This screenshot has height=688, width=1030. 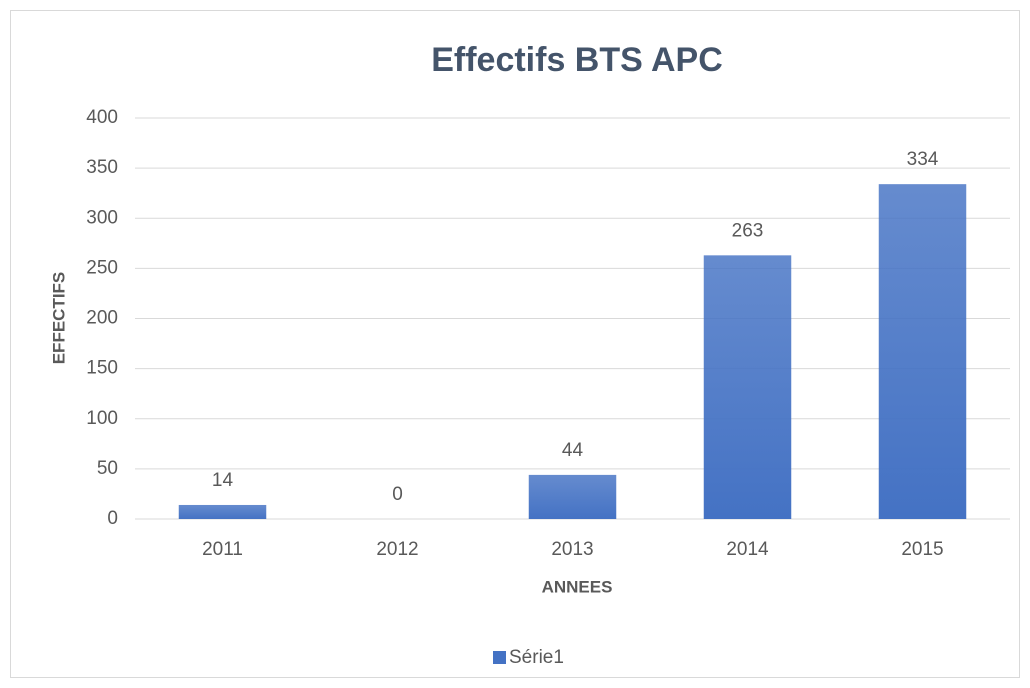 What do you see at coordinates (102, 217) in the screenshot?
I see `y-tick-label: 300` at bounding box center [102, 217].